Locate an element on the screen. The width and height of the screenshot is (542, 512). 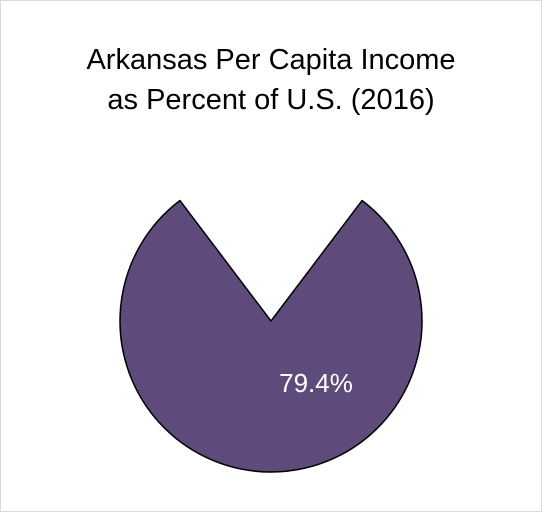
chart-title-line-2: as Percent of U.S. (2016) is located at coordinates (271, 100).